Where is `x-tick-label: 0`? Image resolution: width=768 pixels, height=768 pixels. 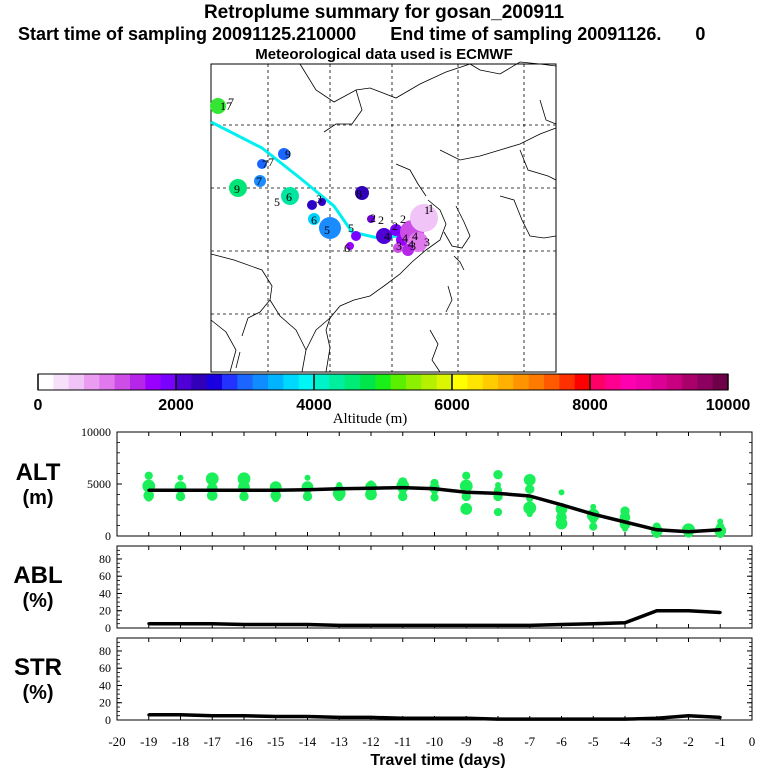 x-tick-label: 0 is located at coordinates (752, 741).